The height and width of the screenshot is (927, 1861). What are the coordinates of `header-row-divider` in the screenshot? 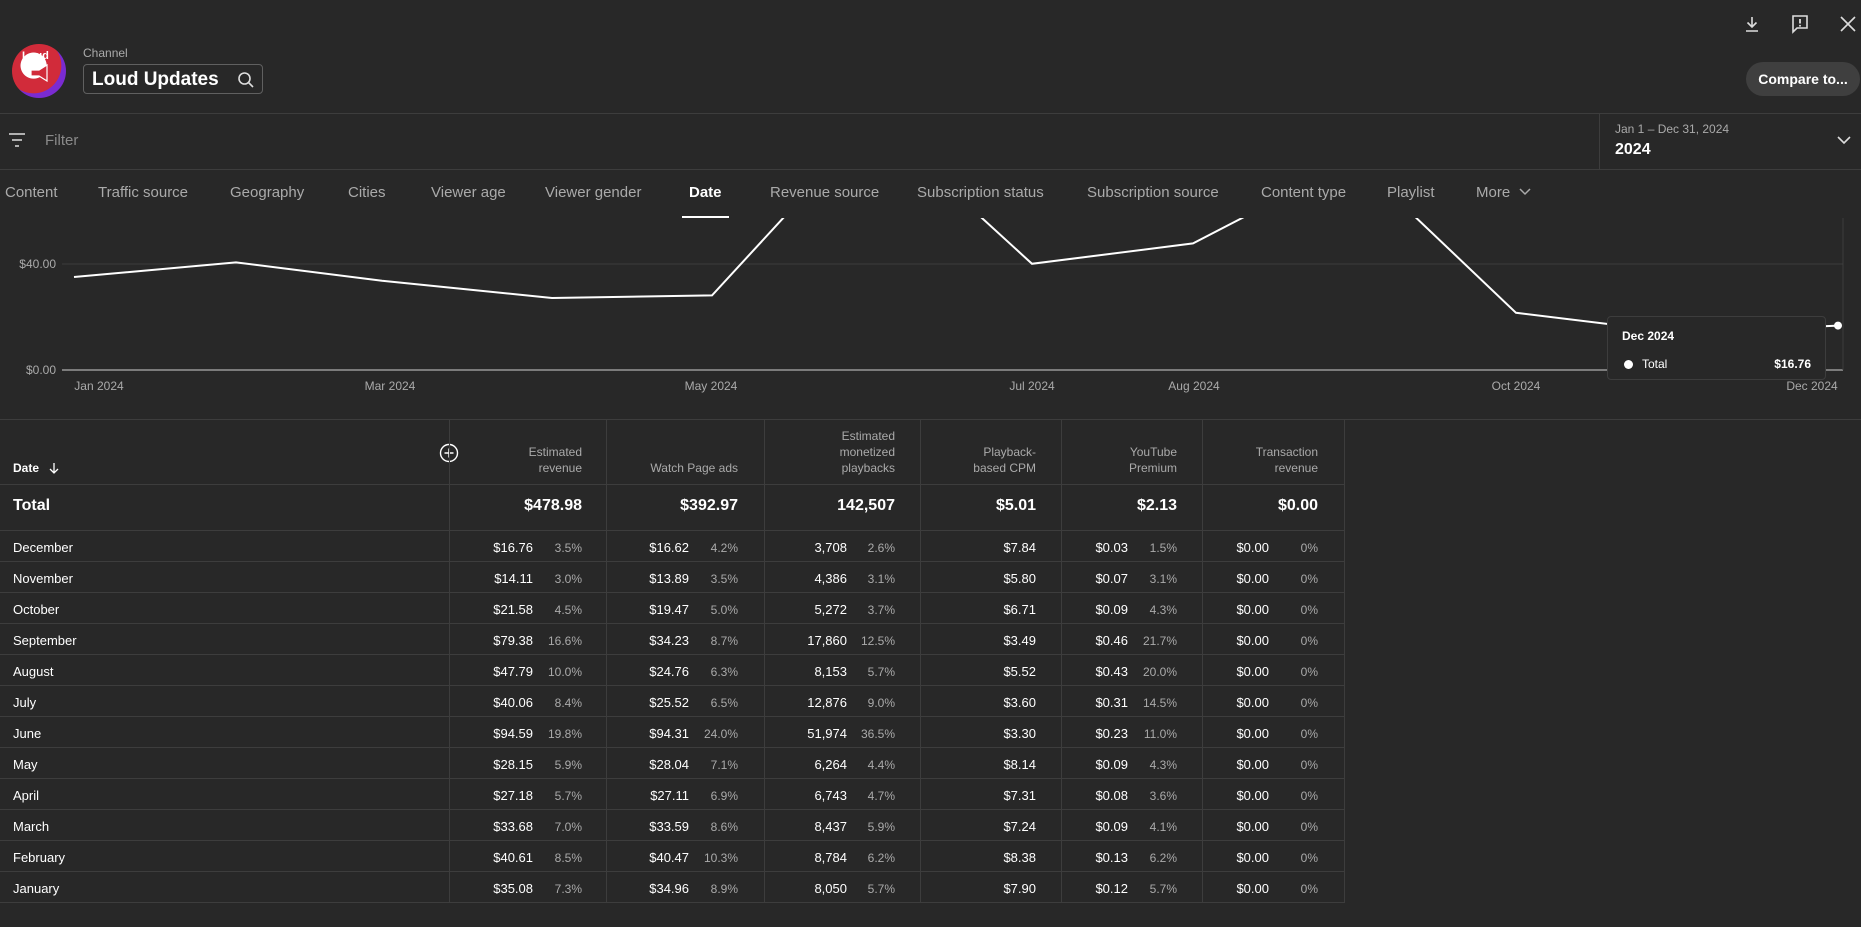 It's located at (672, 484).